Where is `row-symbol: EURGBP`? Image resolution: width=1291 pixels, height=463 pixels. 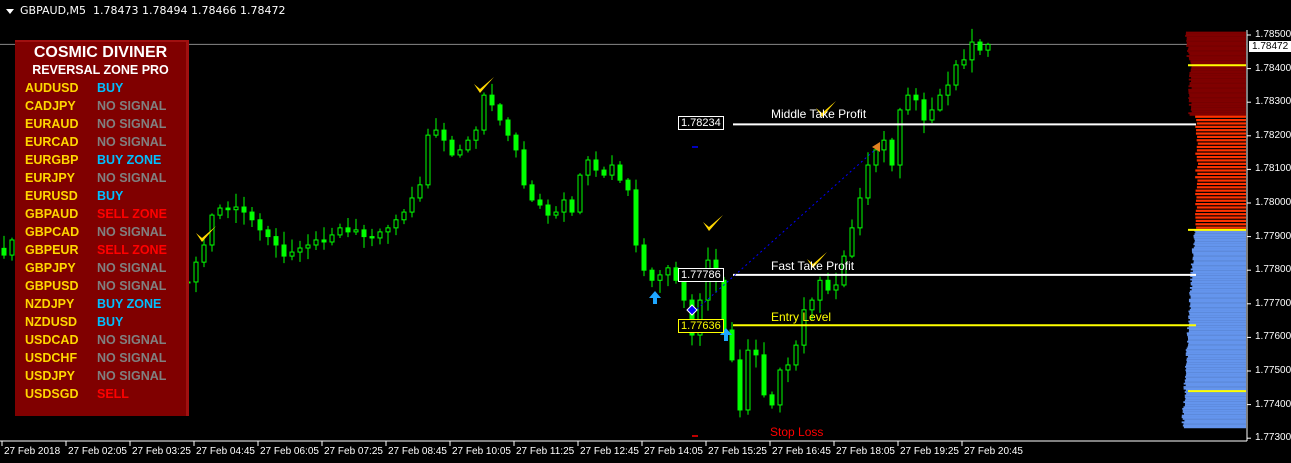
row-symbol: EURGBP is located at coordinates (52, 160).